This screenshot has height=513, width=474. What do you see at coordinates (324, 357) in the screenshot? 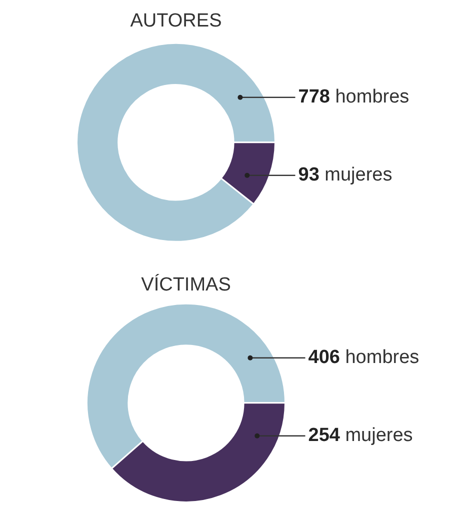
I see `data-label: 406` at bounding box center [324, 357].